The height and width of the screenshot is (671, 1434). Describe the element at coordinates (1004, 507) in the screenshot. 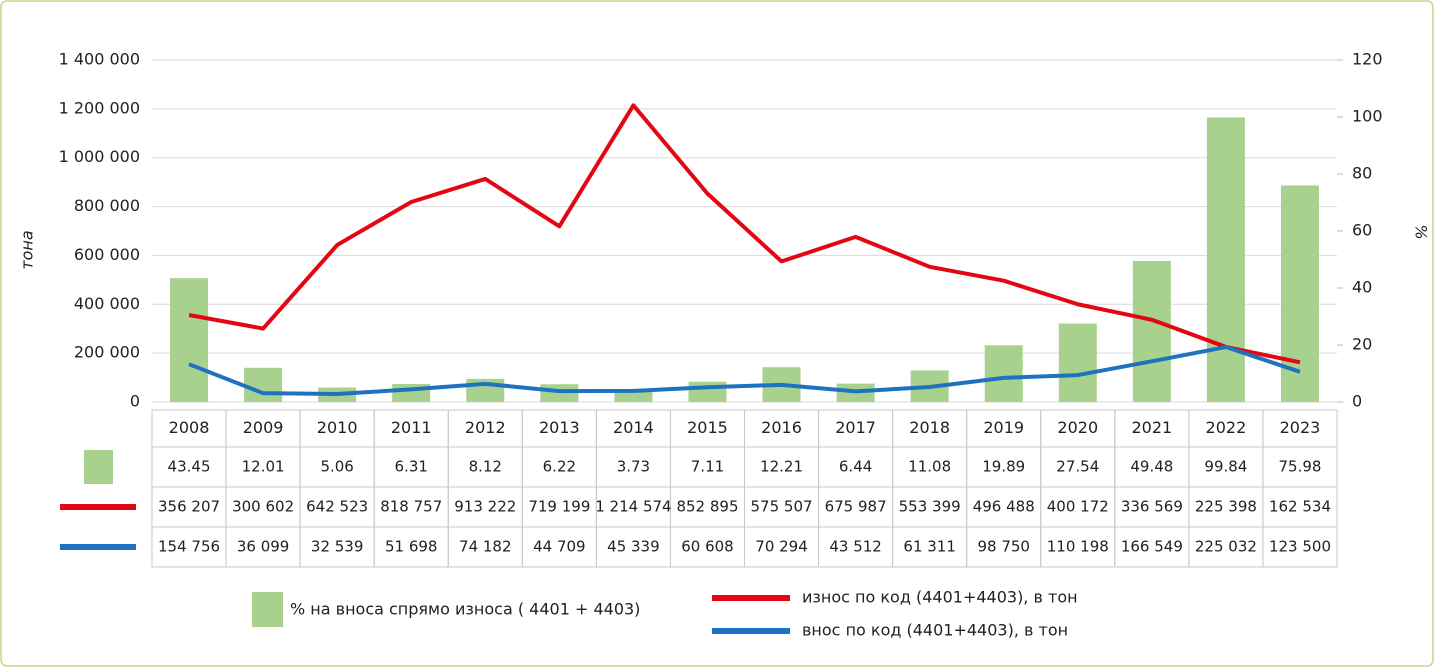

I see `table-value: 496 488` at that location.